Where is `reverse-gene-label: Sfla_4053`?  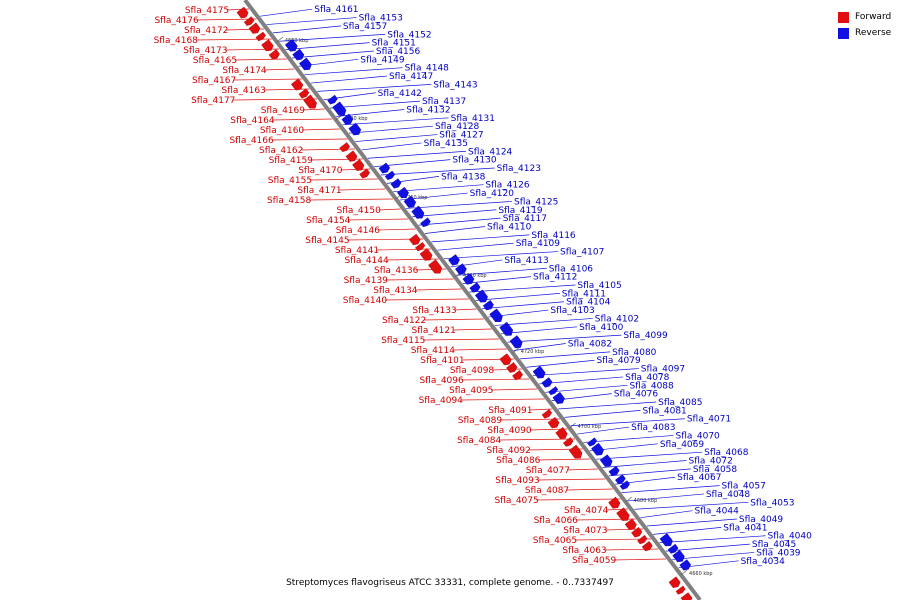
reverse-gene-label: Sfla_4053 is located at coordinates (772, 503).